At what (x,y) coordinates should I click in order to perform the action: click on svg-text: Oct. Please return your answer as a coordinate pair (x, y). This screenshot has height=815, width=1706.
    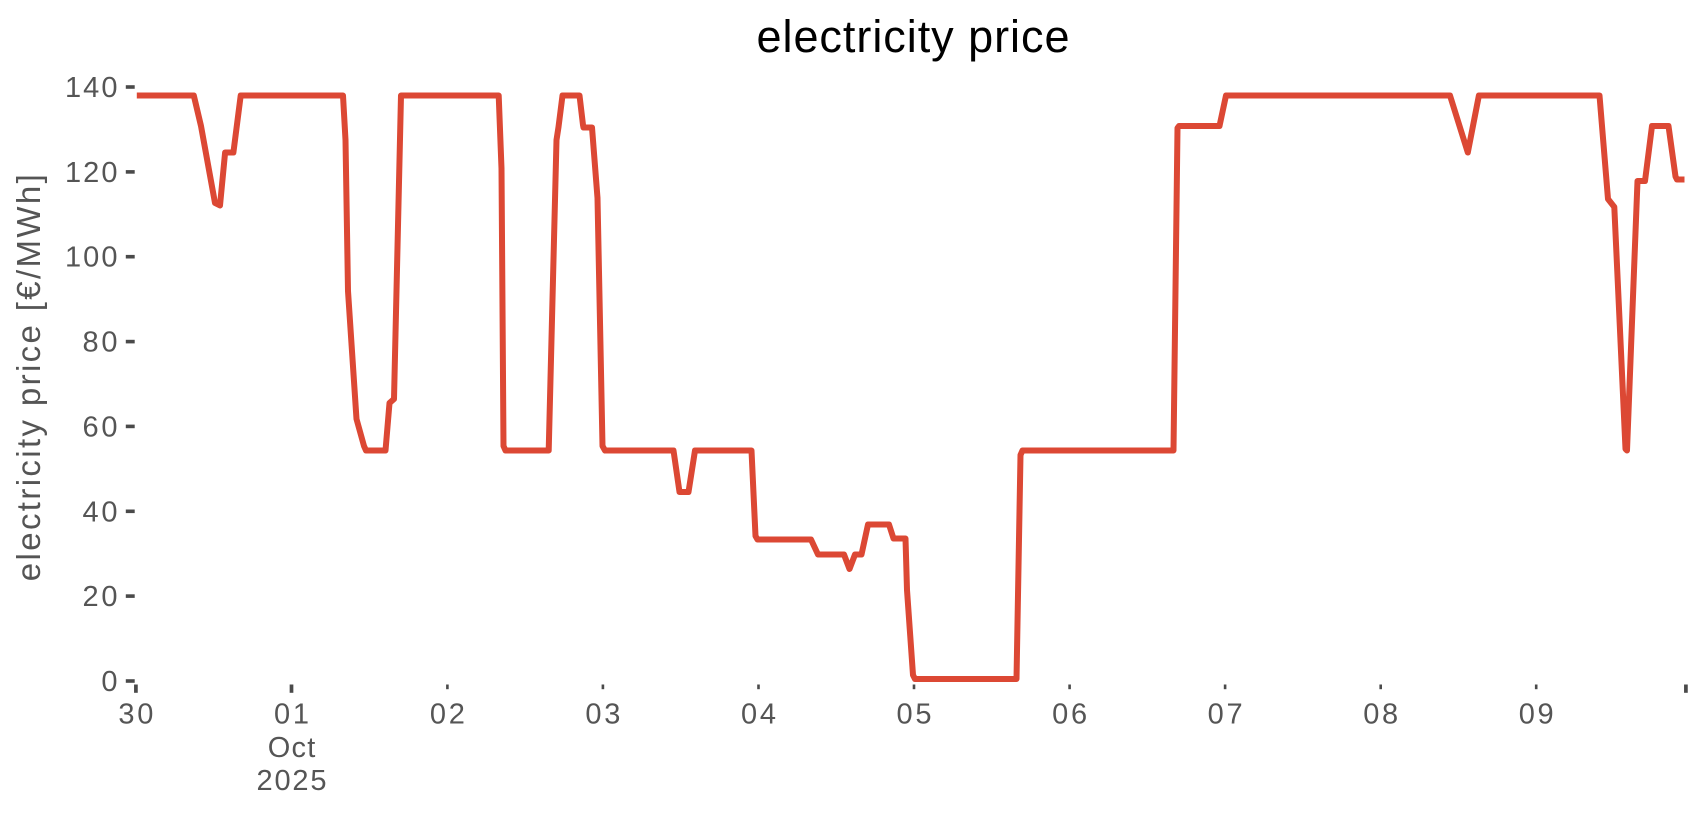
    Looking at the image, I should click on (292, 748).